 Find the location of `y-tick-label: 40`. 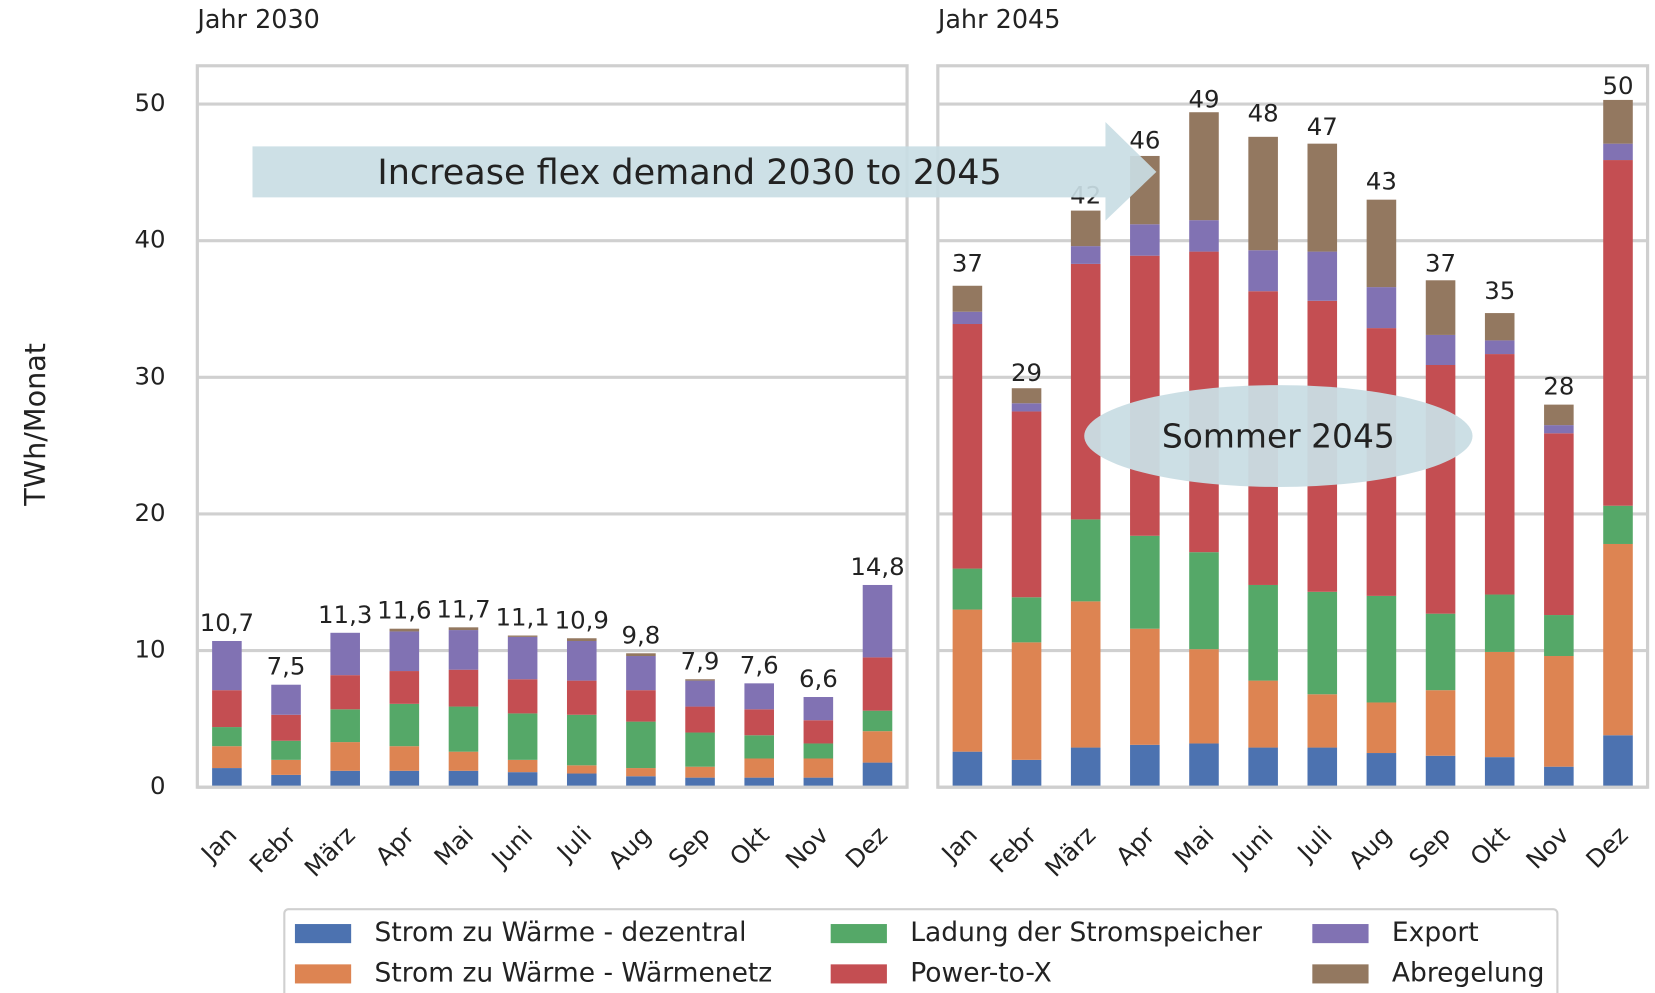

y-tick-label: 40 is located at coordinates (149, 239).